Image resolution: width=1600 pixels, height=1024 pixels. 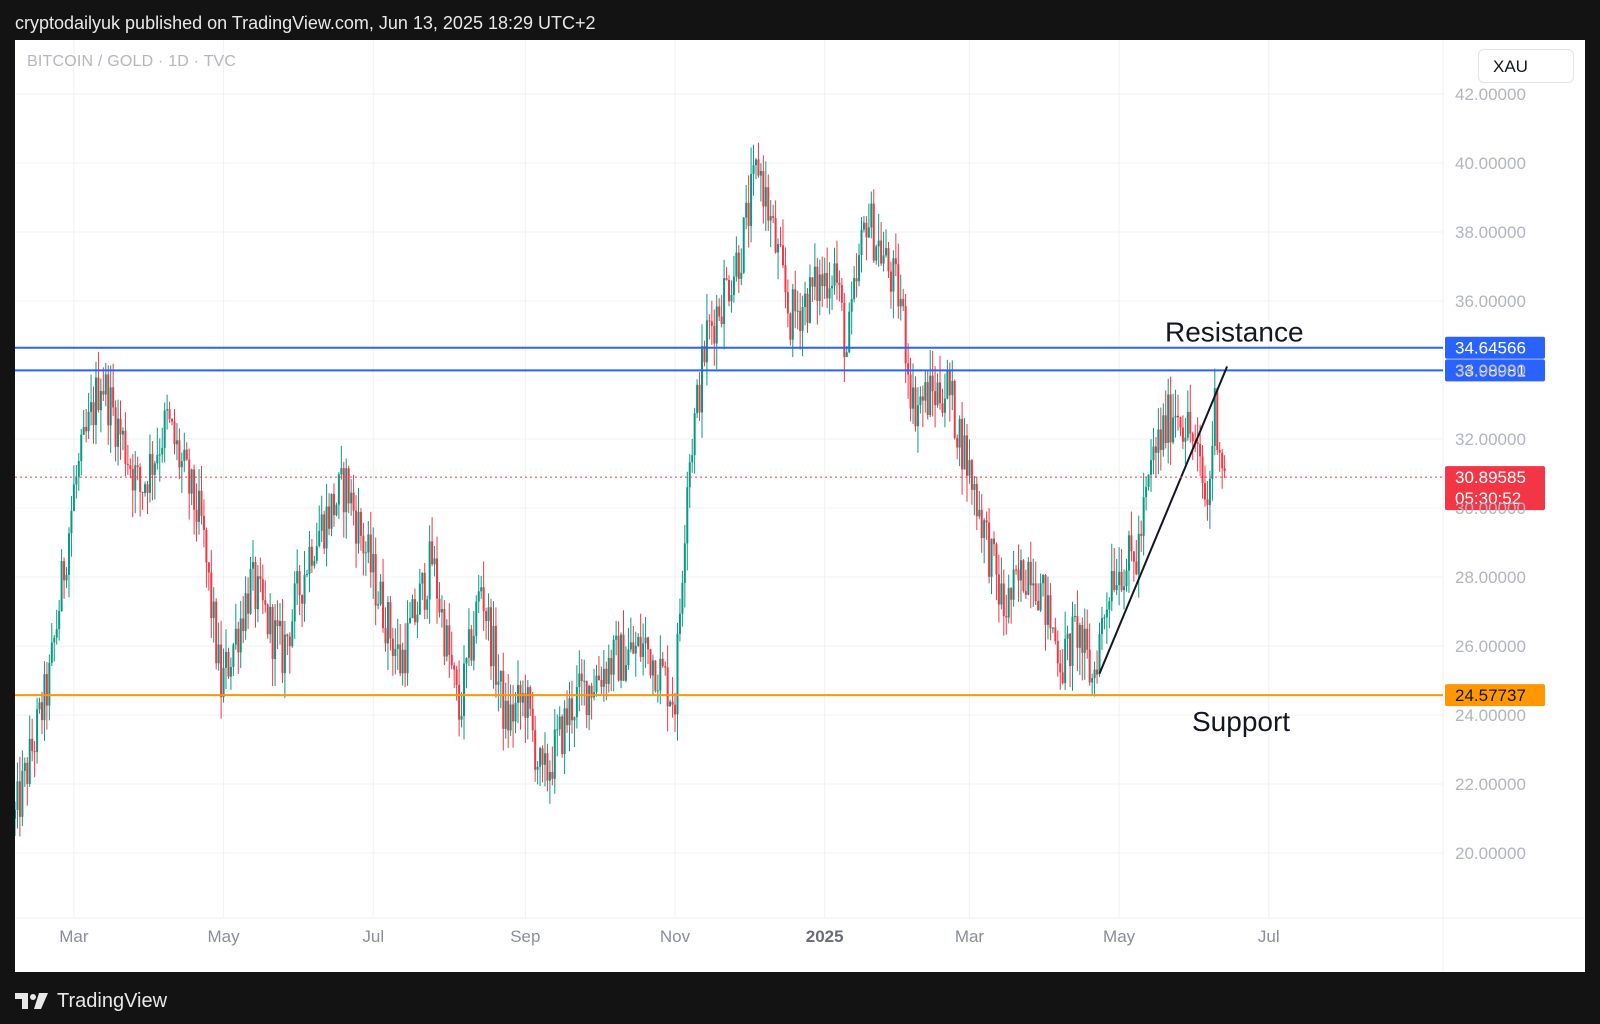 I want to click on y-tick-label: 42.00000, so click(x=1490, y=94).